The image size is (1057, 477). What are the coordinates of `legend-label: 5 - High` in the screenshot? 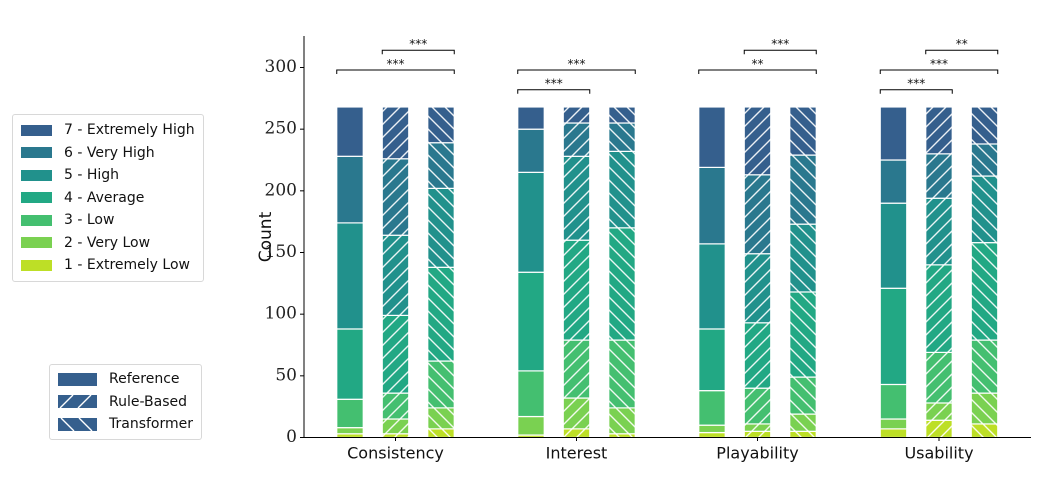 It's located at (92, 175).